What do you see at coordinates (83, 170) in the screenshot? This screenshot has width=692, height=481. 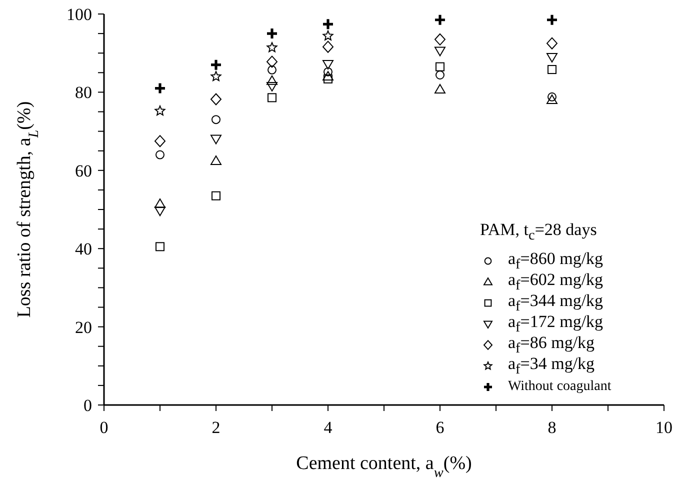 I see `y-tick-label: 60` at bounding box center [83, 170].